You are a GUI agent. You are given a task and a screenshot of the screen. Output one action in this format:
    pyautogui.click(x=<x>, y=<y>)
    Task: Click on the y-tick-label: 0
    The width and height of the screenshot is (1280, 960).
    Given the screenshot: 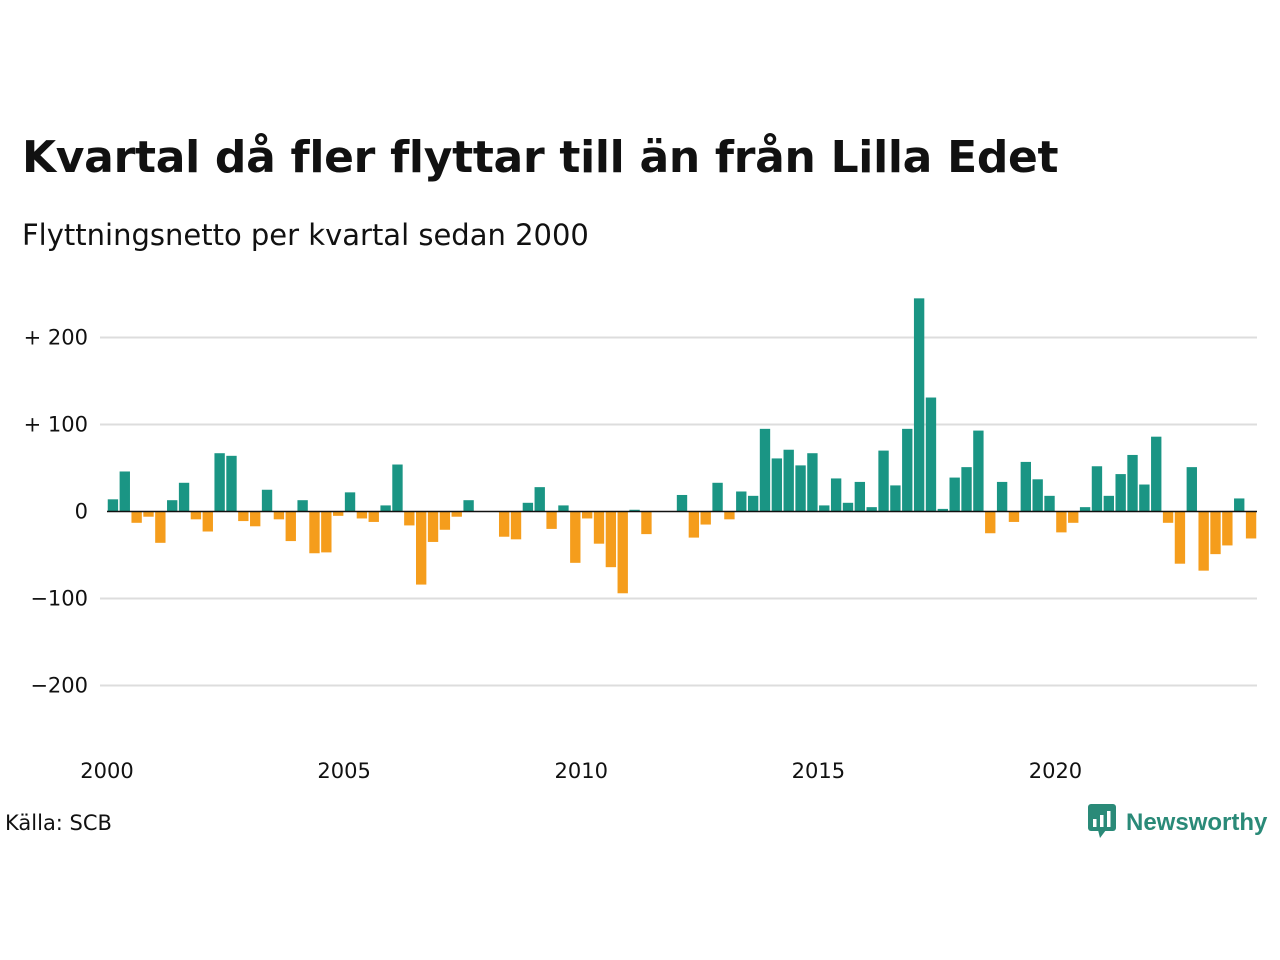 What is the action you would take?
    pyautogui.click(x=81, y=512)
    